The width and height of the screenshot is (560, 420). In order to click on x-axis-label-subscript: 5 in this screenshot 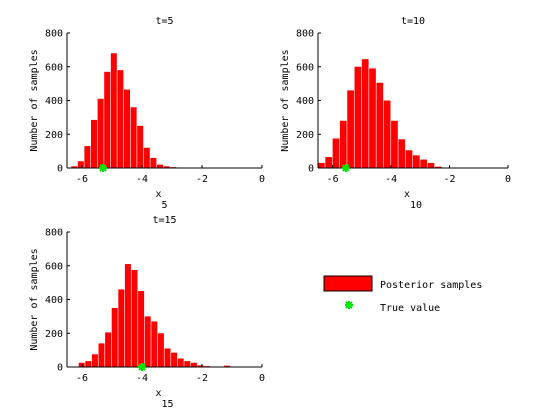, I will do `click(165, 205)`.